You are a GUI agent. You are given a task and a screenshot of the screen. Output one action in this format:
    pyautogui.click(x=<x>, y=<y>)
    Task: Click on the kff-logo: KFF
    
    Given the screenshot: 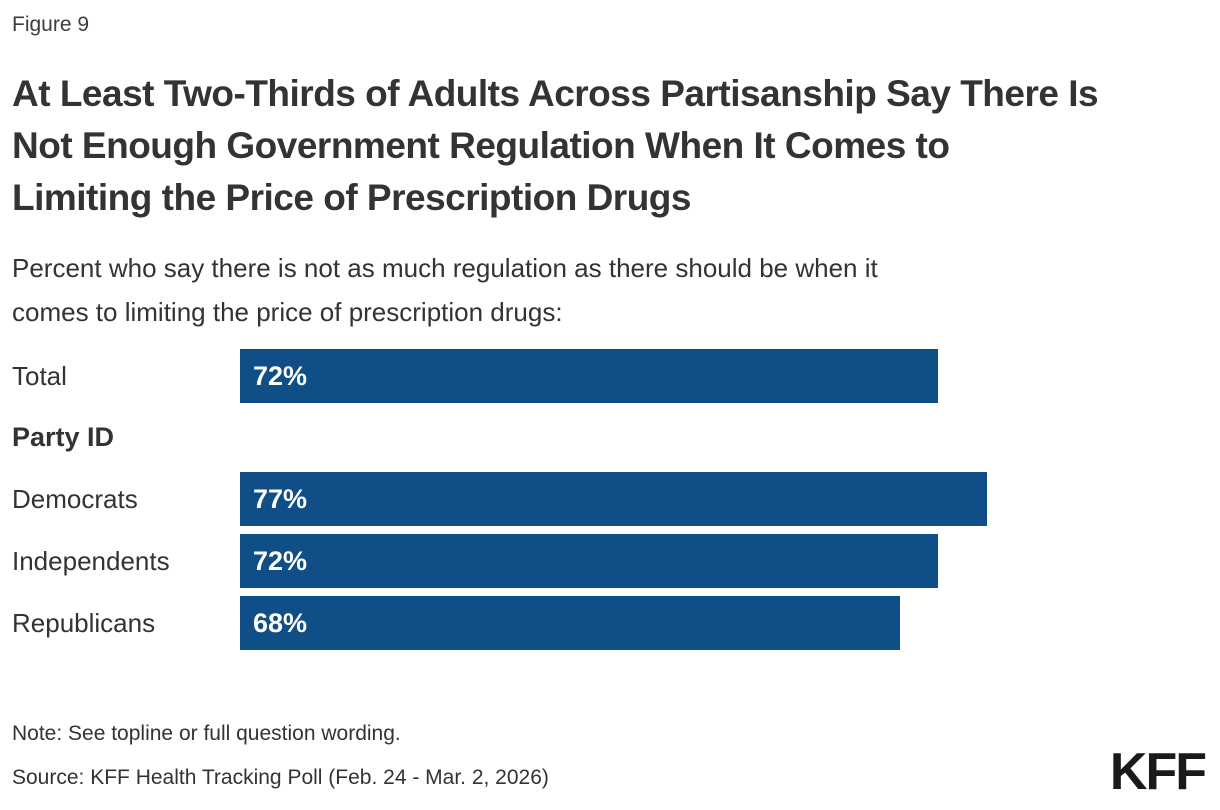 What is the action you would take?
    pyautogui.click(x=1158, y=772)
    